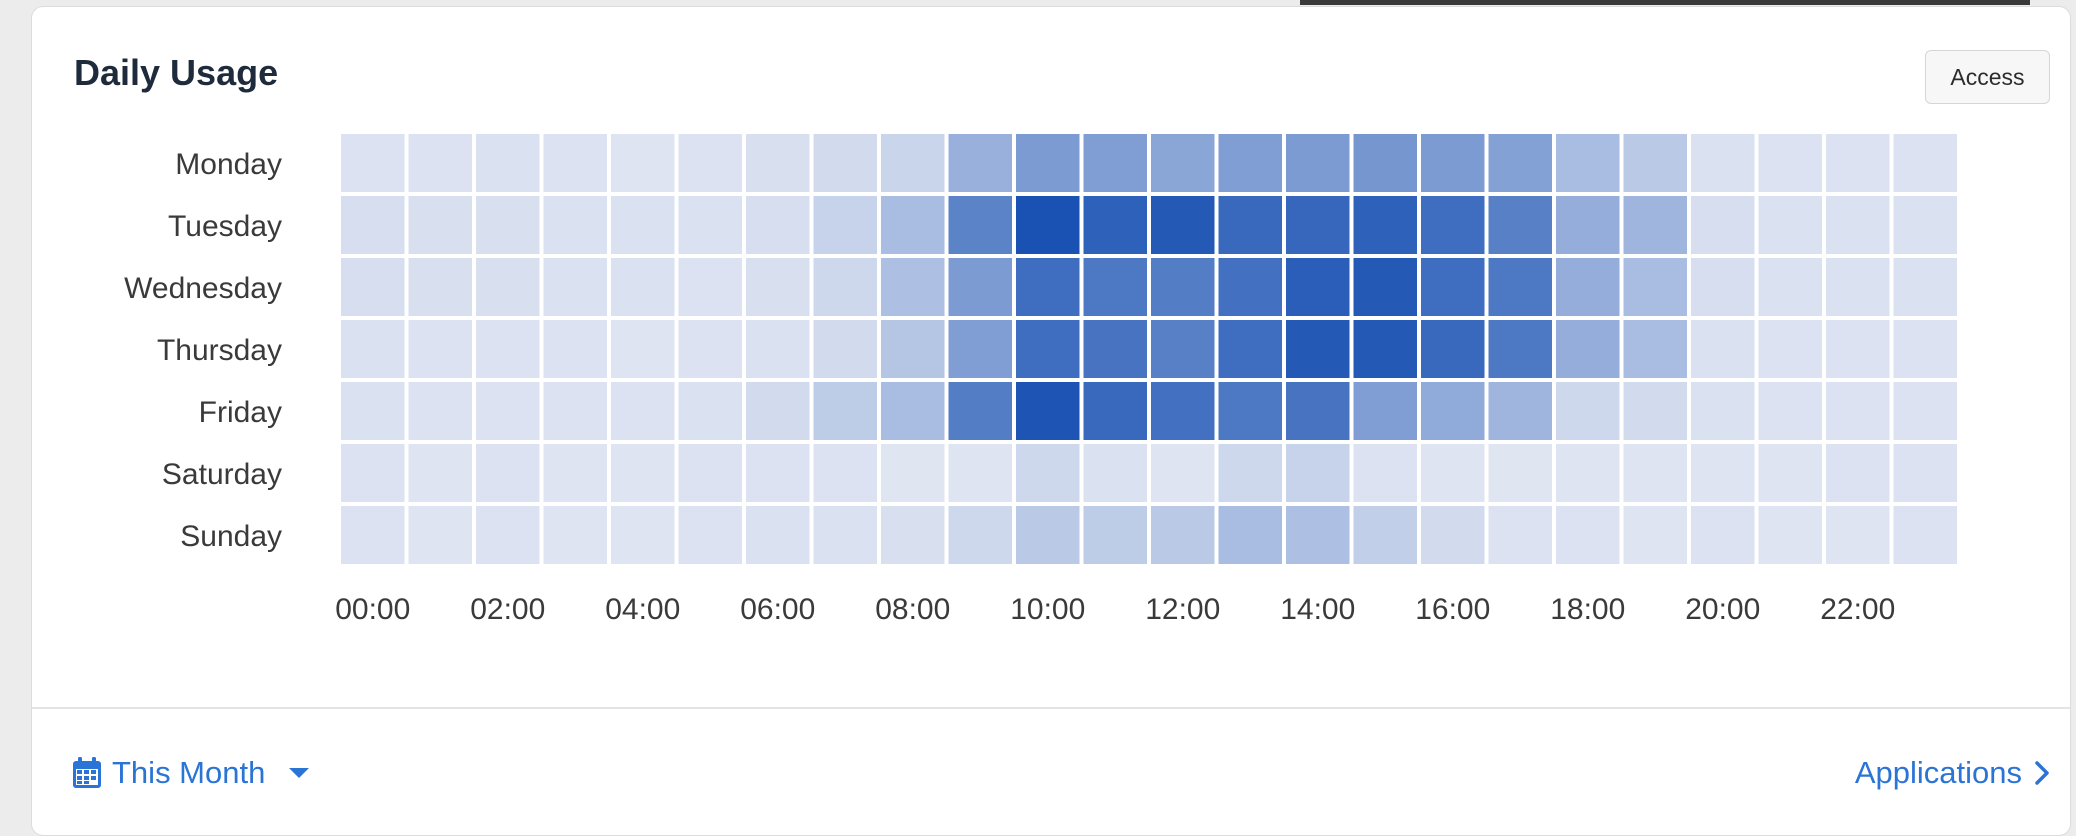  What do you see at coordinates (1723, 473) in the screenshot?
I see `heatmap-cell-saturday-2000` at bounding box center [1723, 473].